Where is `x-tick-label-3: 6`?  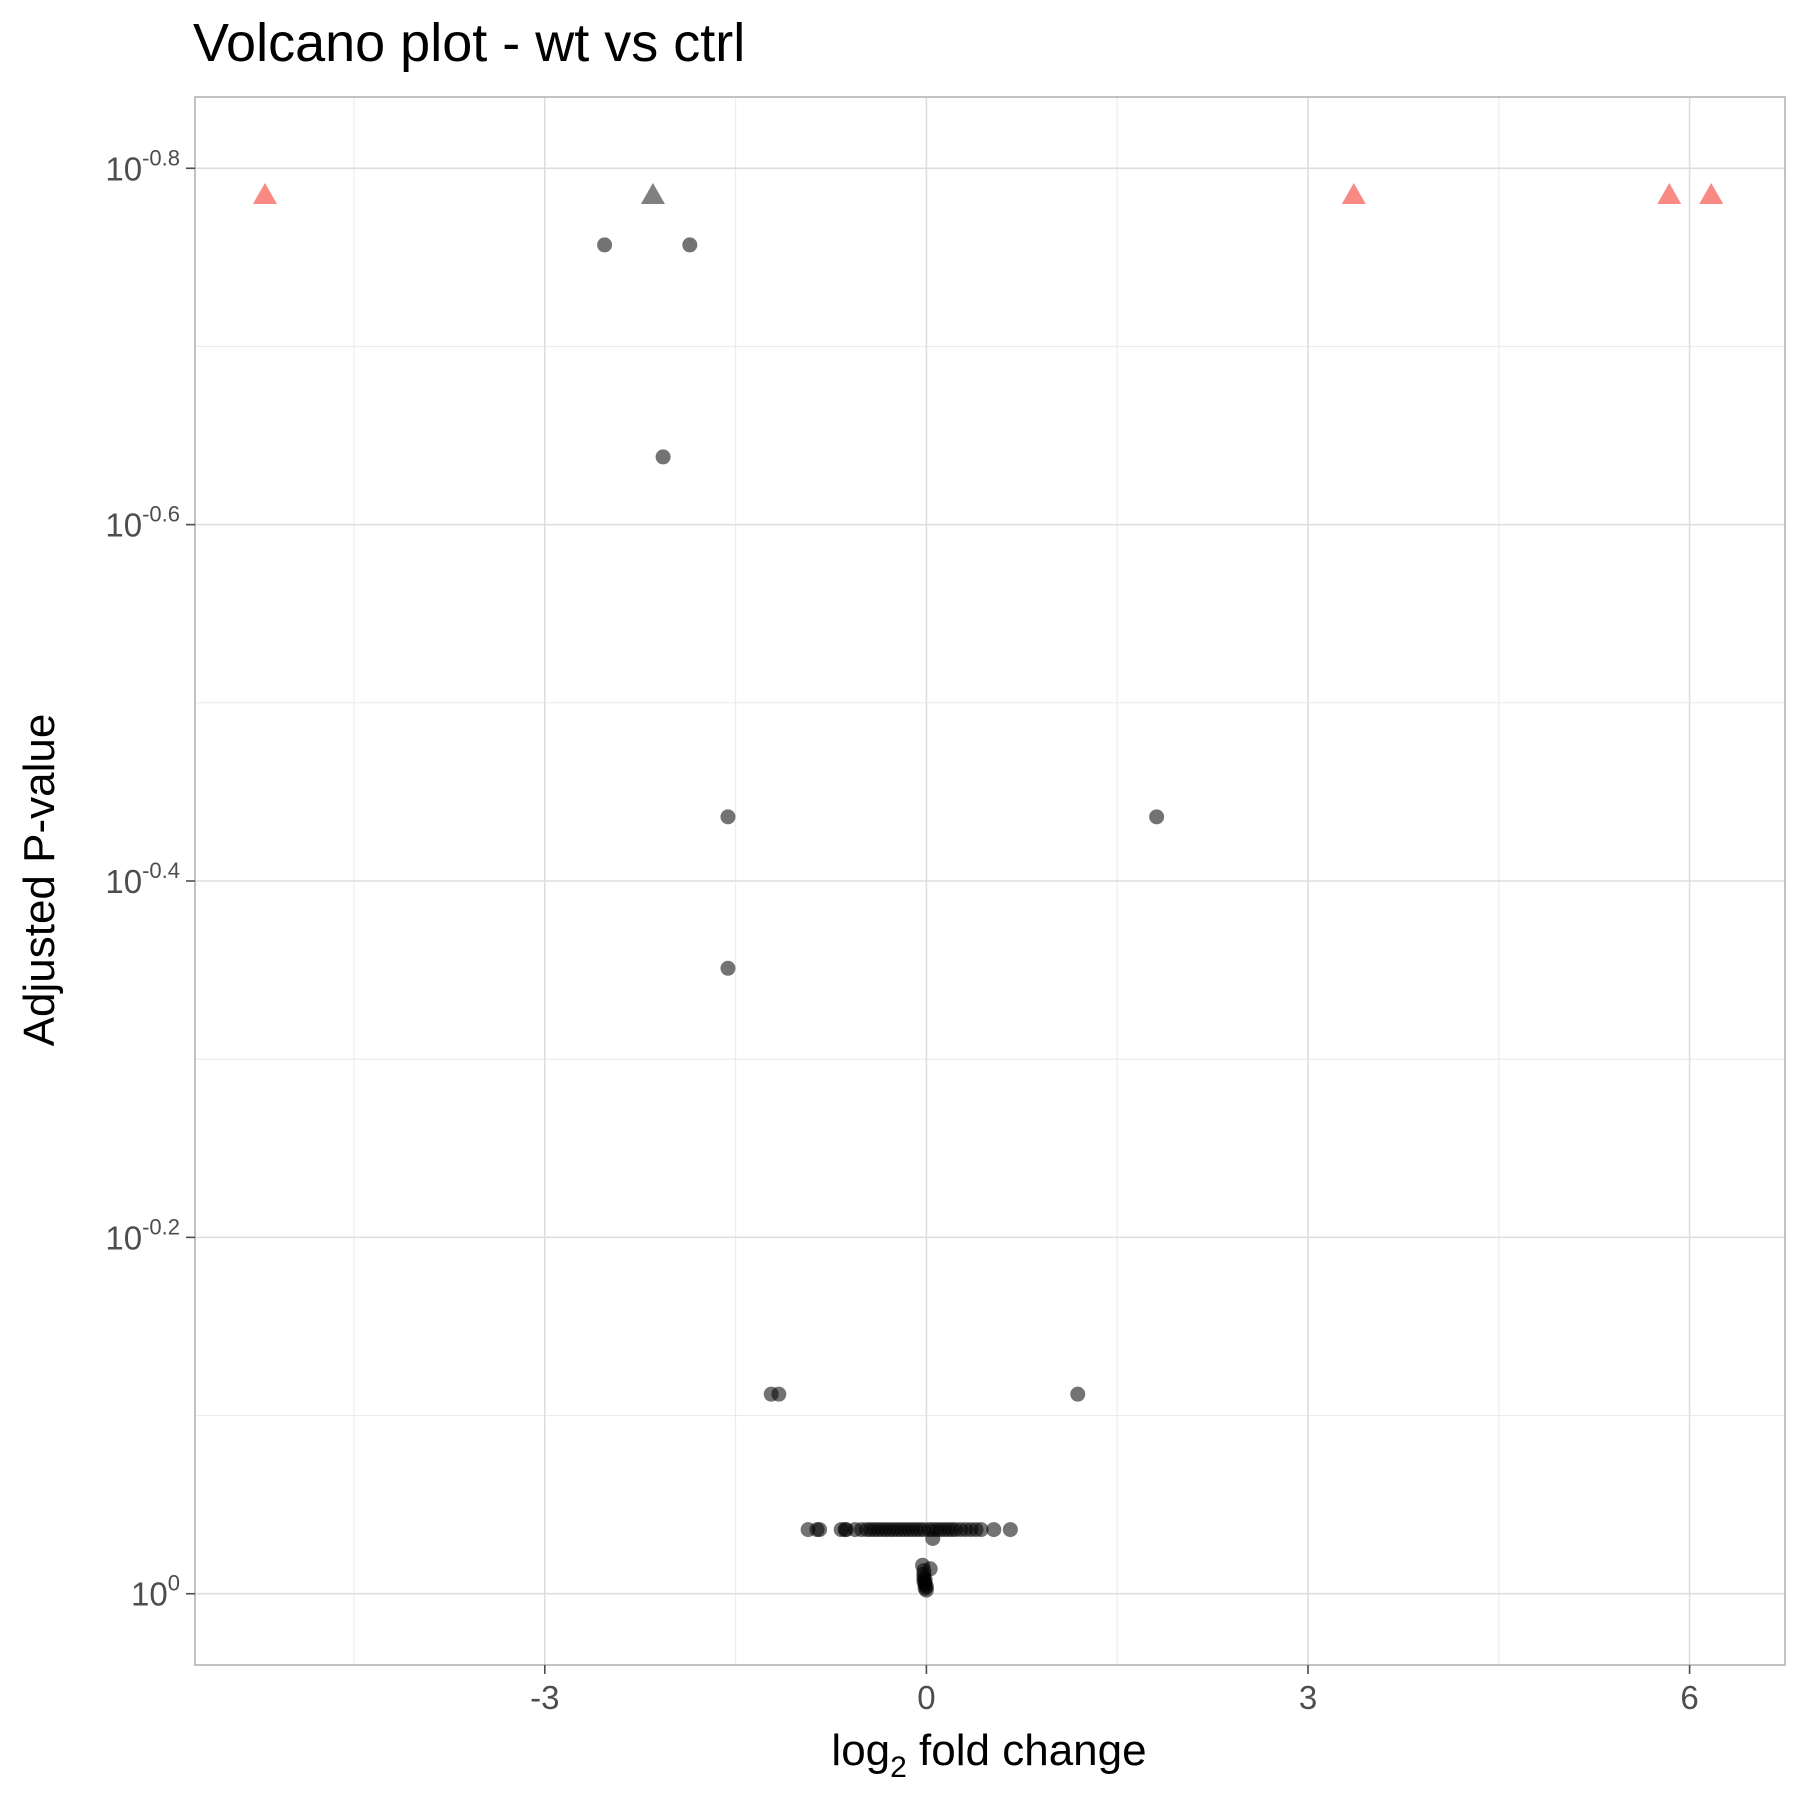
x-tick-label-3: 6 is located at coordinates (1689, 1697).